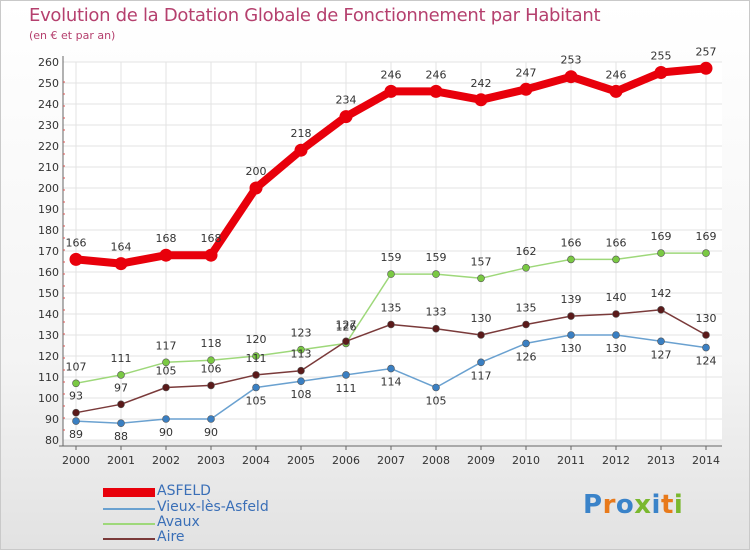 The height and width of the screenshot is (550, 750). What do you see at coordinates (706, 460) in the screenshot?
I see `x-tick-label: 2014` at bounding box center [706, 460].